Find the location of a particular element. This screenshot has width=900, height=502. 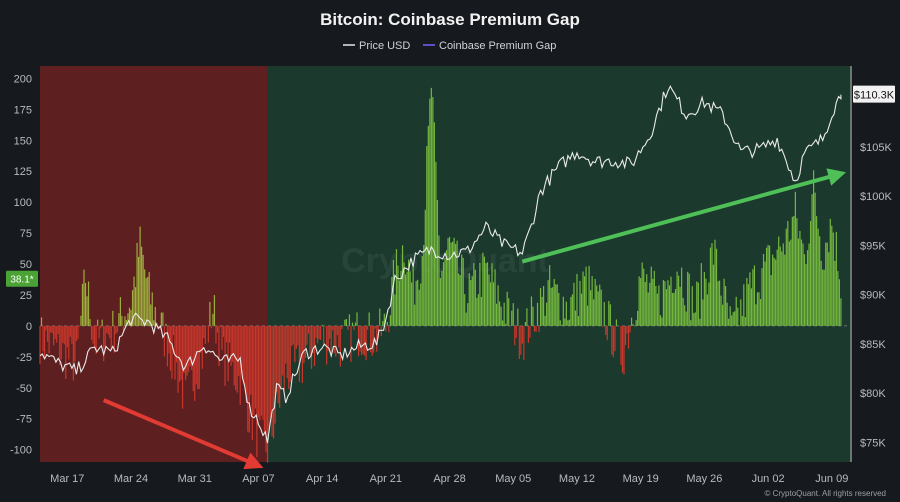

current-premium-value: 38.1* is located at coordinates (21, 280).